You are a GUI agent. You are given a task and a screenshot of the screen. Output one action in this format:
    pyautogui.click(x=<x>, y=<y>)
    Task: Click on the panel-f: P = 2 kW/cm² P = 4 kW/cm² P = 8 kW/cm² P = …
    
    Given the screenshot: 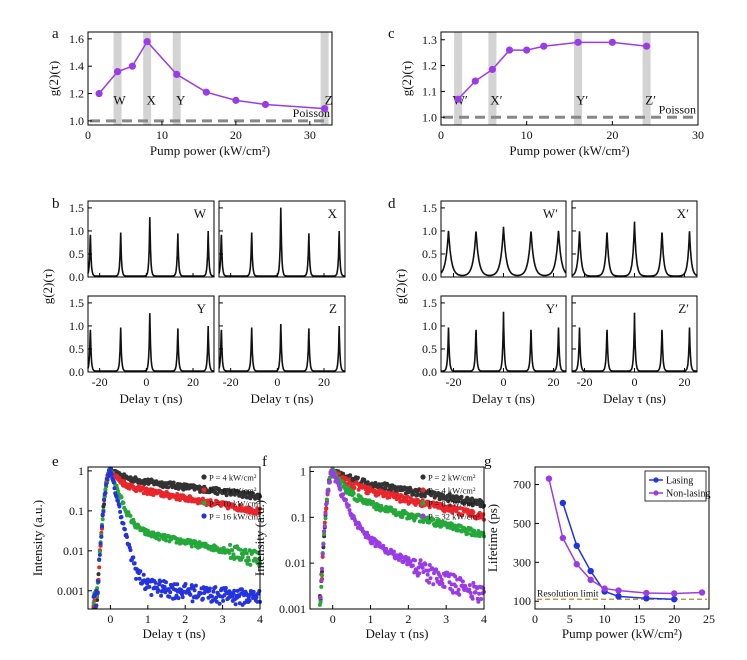 What is the action you would take?
    pyautogui.click(x=369, y=547)
    